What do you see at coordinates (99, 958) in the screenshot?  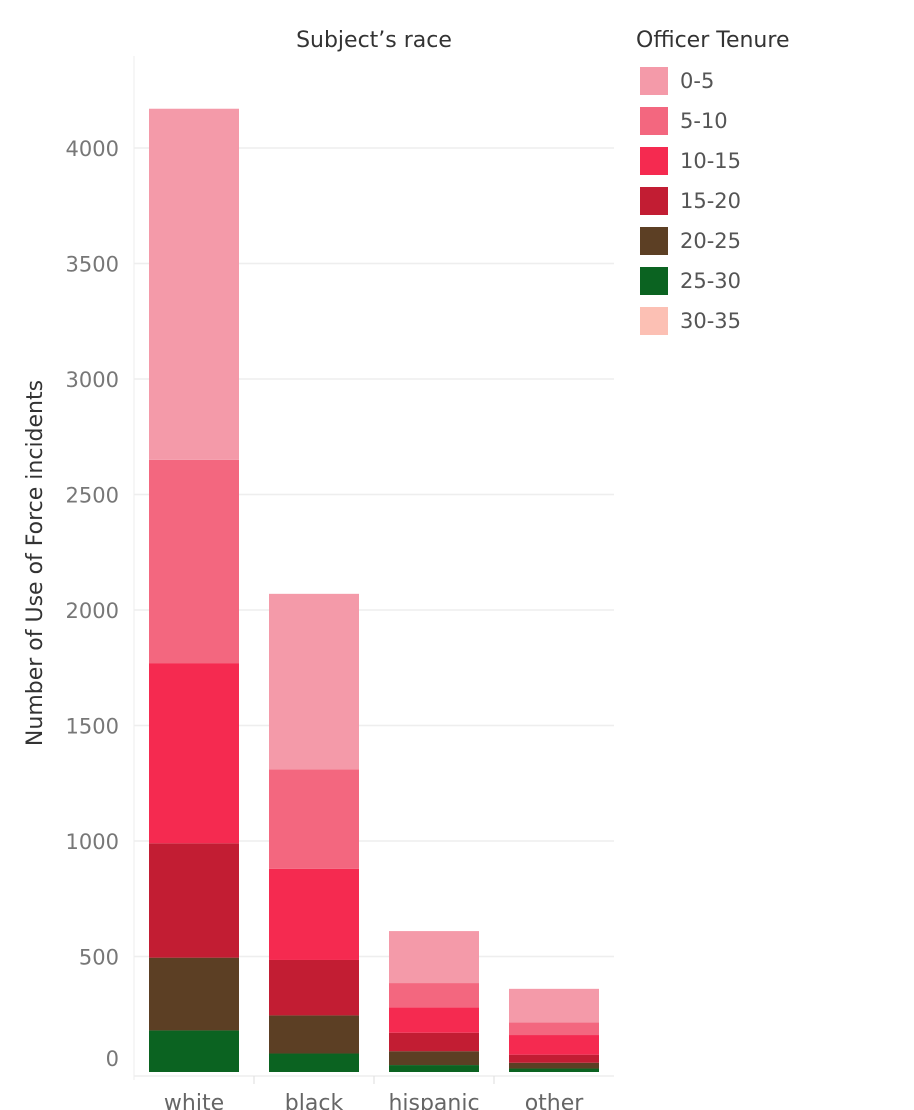 I see `y-tick-label: 500` at bounding box center [99, 958].